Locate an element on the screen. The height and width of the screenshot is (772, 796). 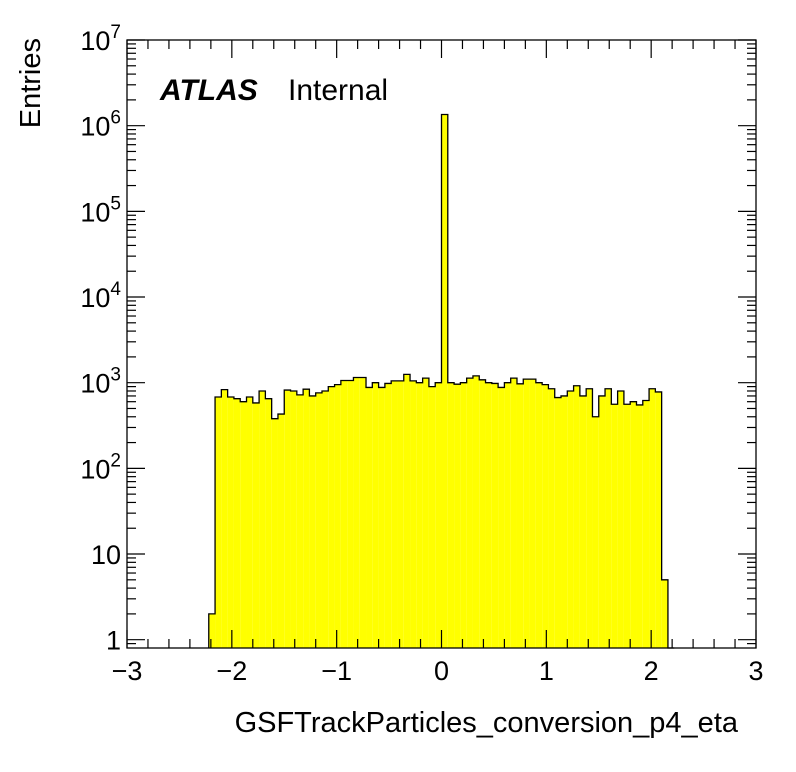
y-tick-label: 10⁵ is located at coordinates (100, 210).